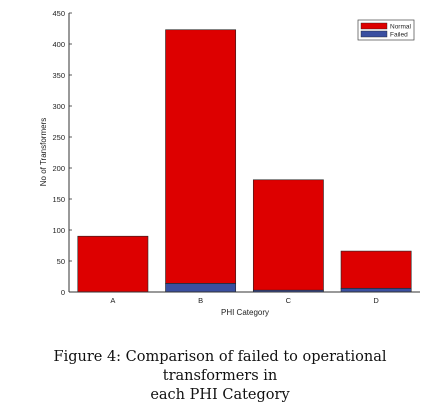  Describe the element at coordinates (401, 27) in the screenshot. I see `legend-label-normal: Normal` at that location.